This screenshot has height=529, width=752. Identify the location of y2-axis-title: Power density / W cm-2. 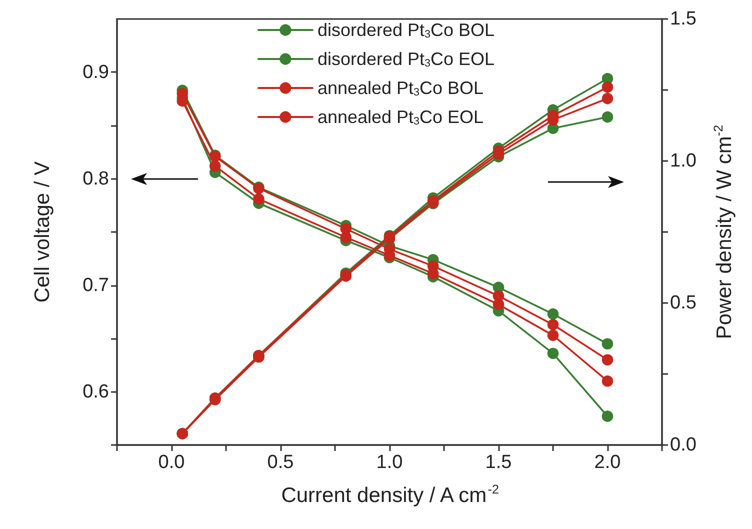
(724, 232).